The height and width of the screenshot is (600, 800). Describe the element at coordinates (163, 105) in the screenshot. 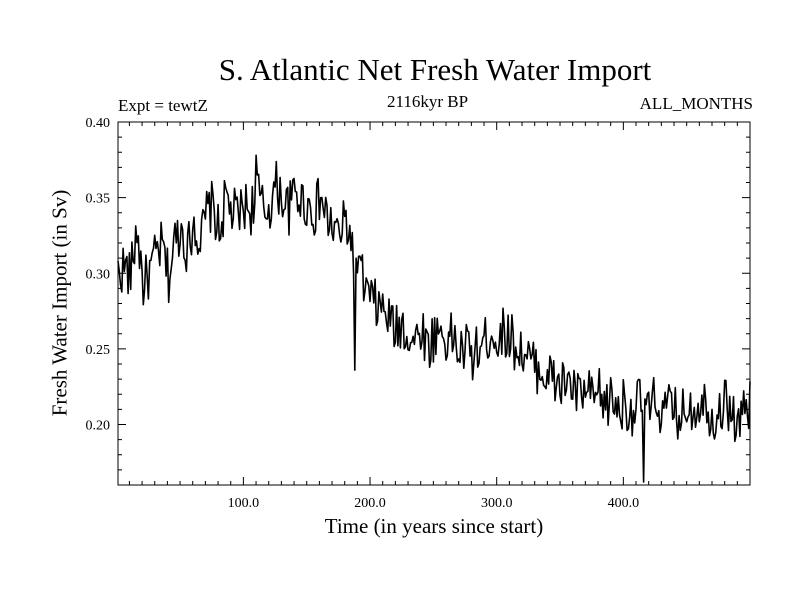

I see `experiment-label: Expt = tewtZ` at that location.